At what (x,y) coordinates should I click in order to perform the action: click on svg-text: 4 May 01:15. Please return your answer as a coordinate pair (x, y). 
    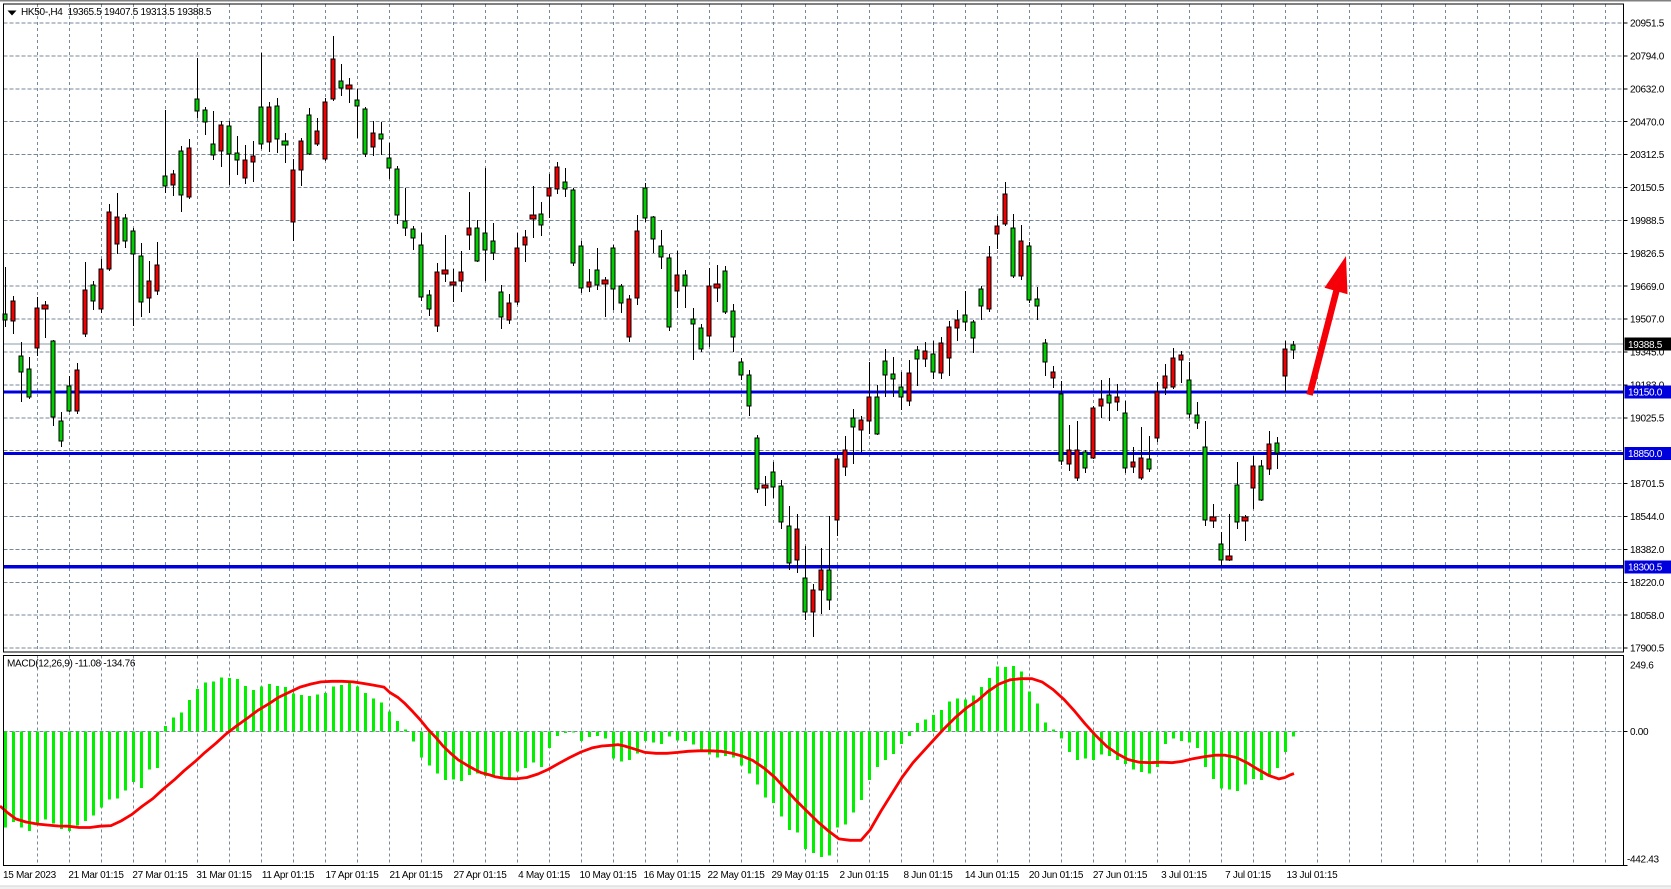
    Looking at the image, I should click on (544, 875).